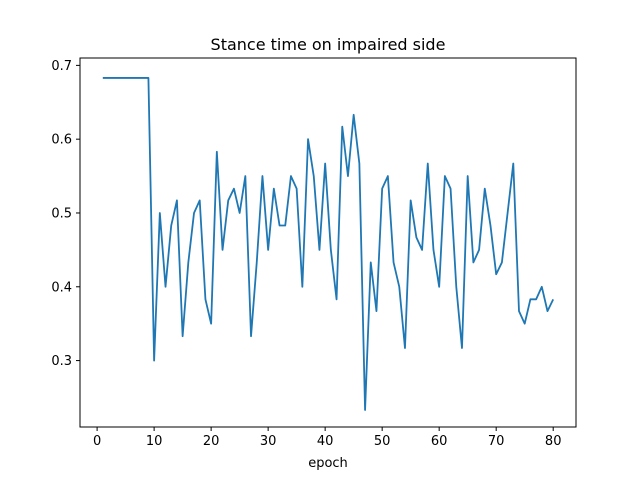 The height and width of the screenshot is (480, 640). Describe the element at coordinates (382, 441) in the screenshot. I see `x-tick-label: 50` at that location.